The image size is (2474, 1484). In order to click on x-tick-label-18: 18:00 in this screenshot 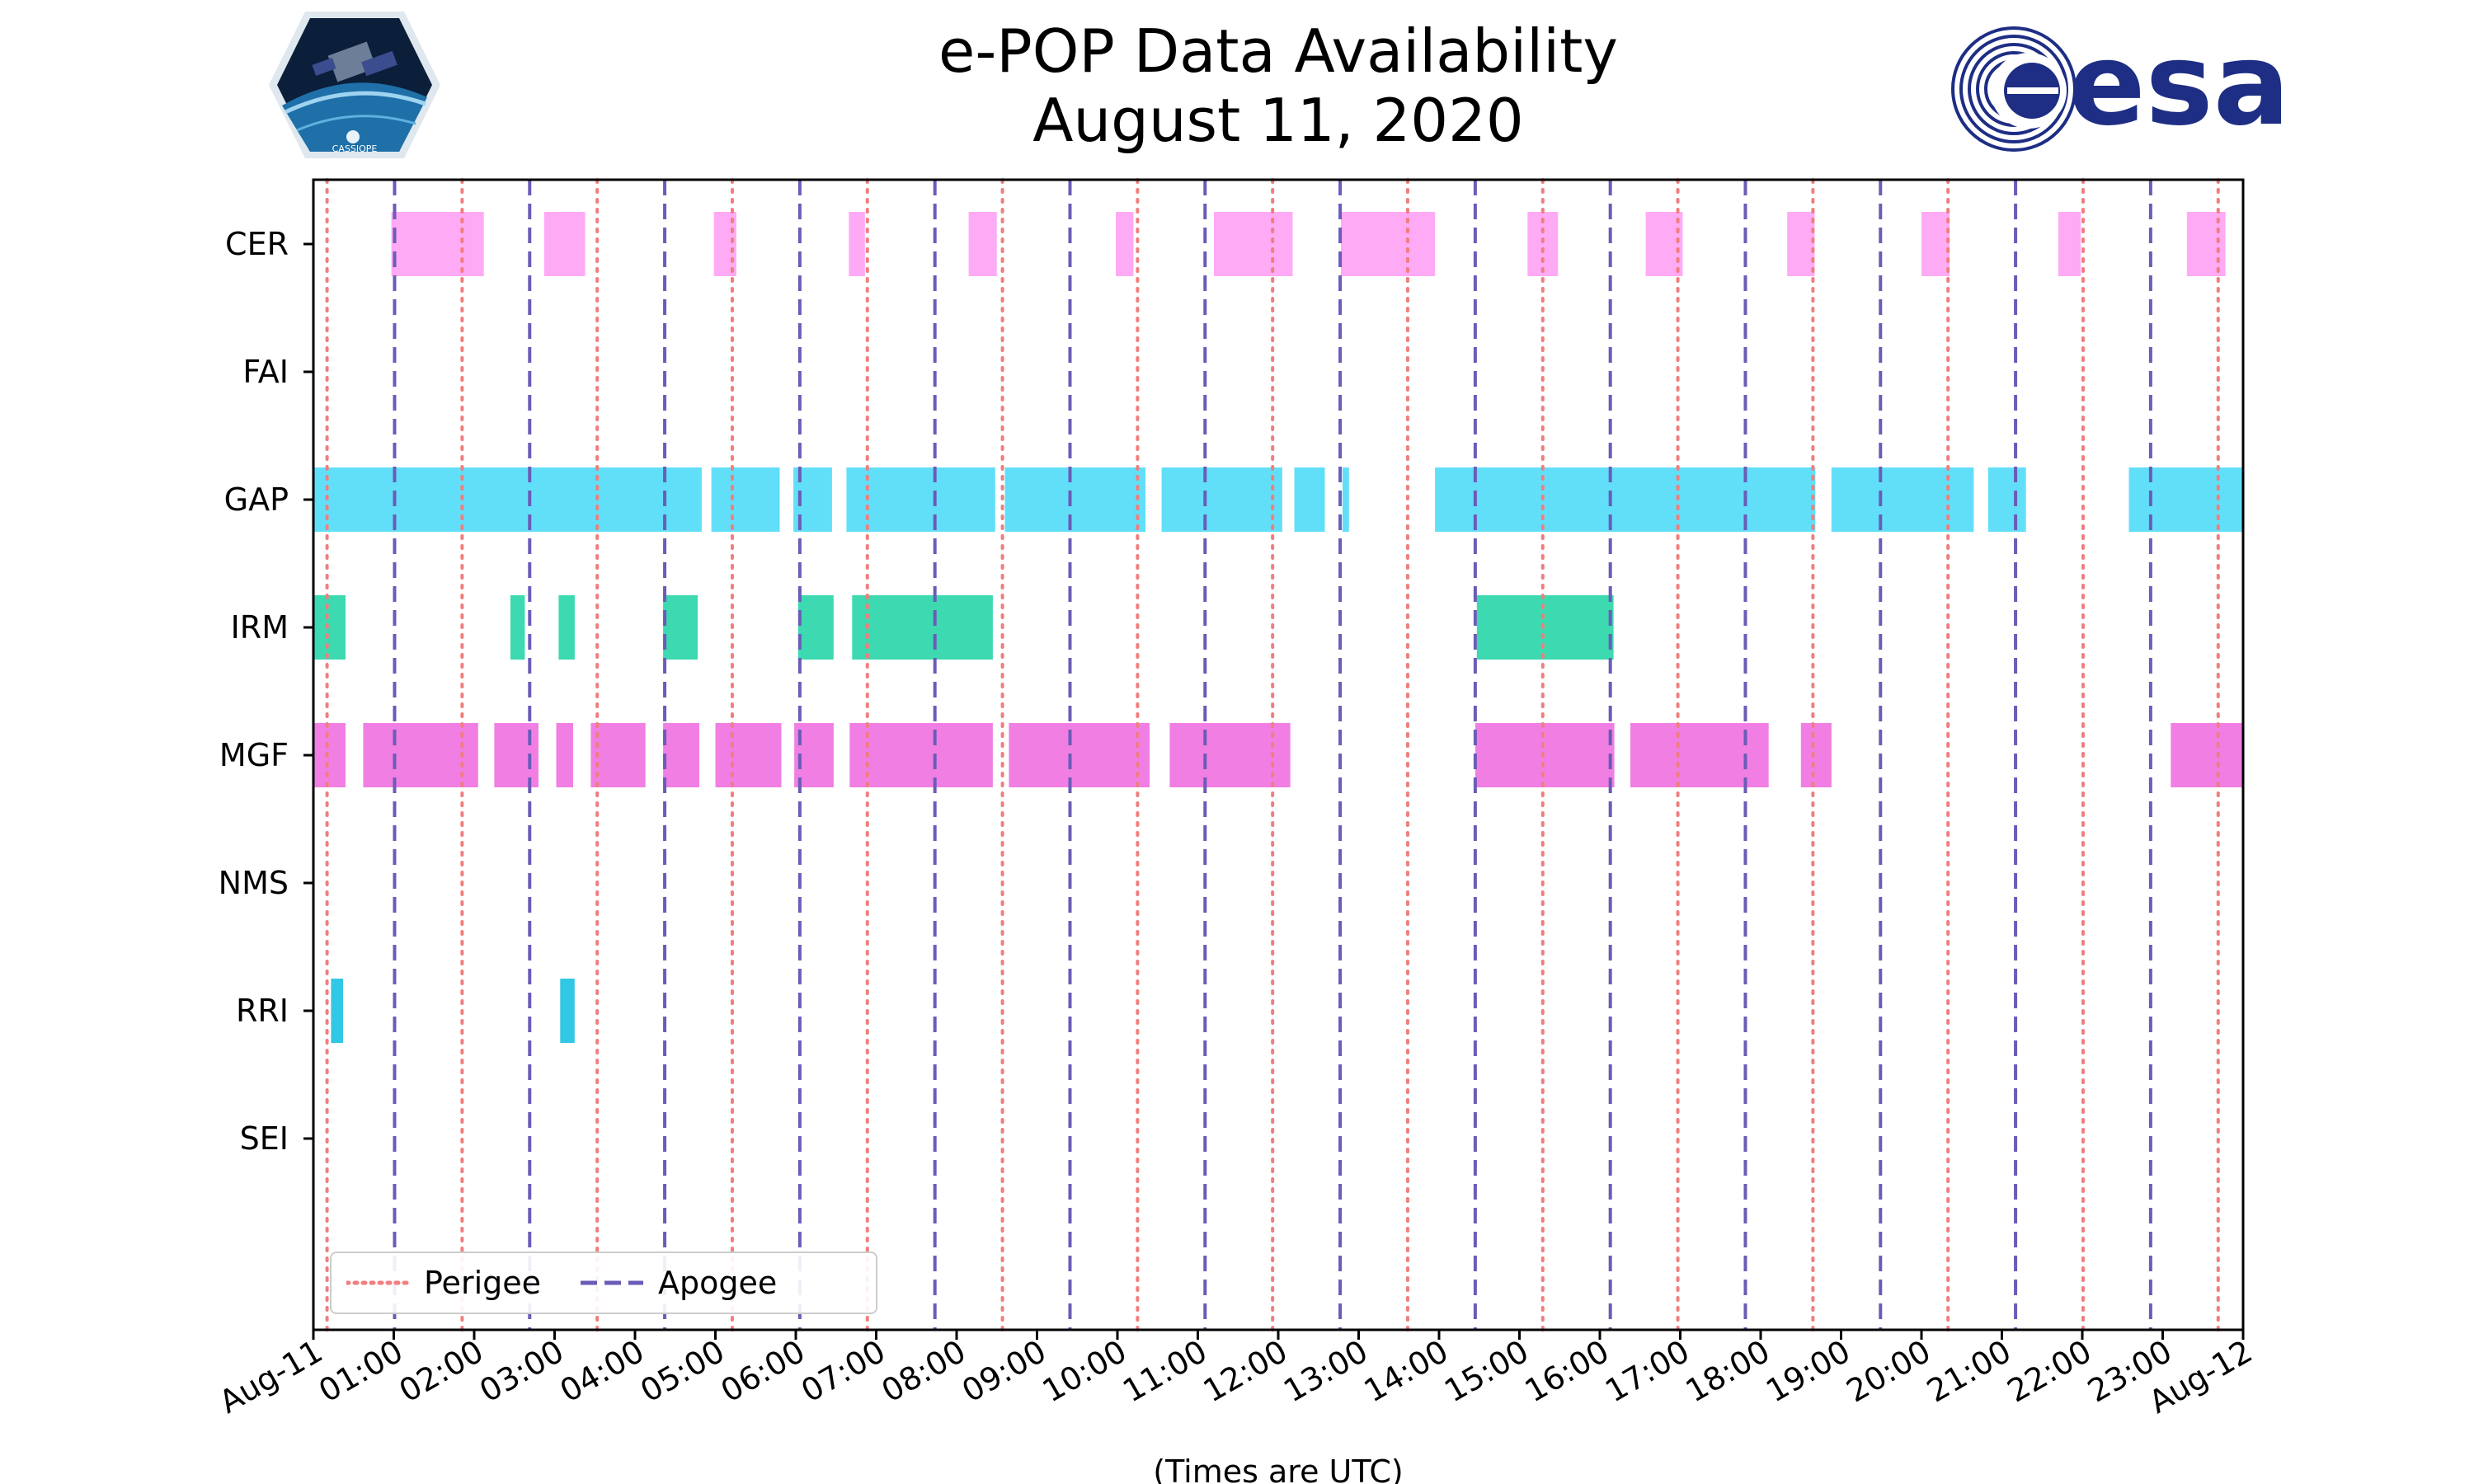, I will do `click(1728, 1371)`.